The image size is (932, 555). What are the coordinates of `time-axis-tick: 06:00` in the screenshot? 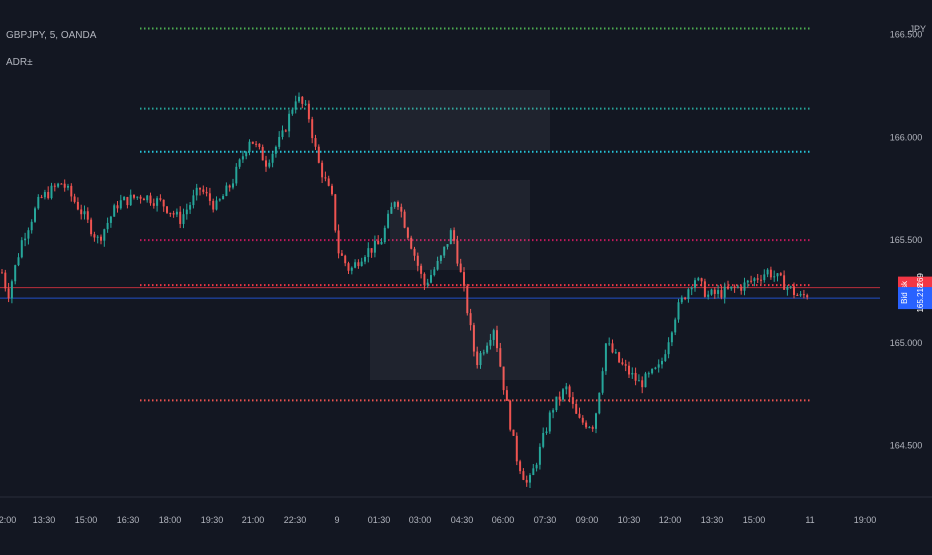 It's located at (503, 520).